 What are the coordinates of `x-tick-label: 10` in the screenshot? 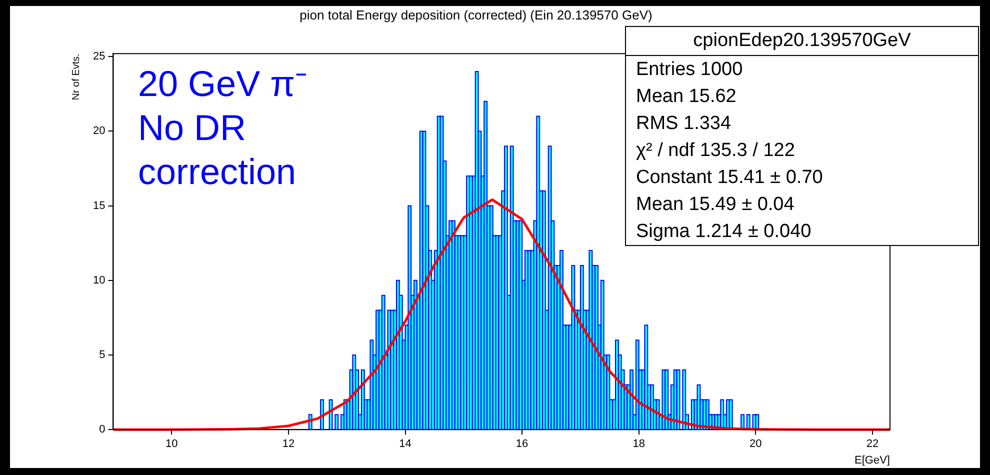 It's located at (172, 444).